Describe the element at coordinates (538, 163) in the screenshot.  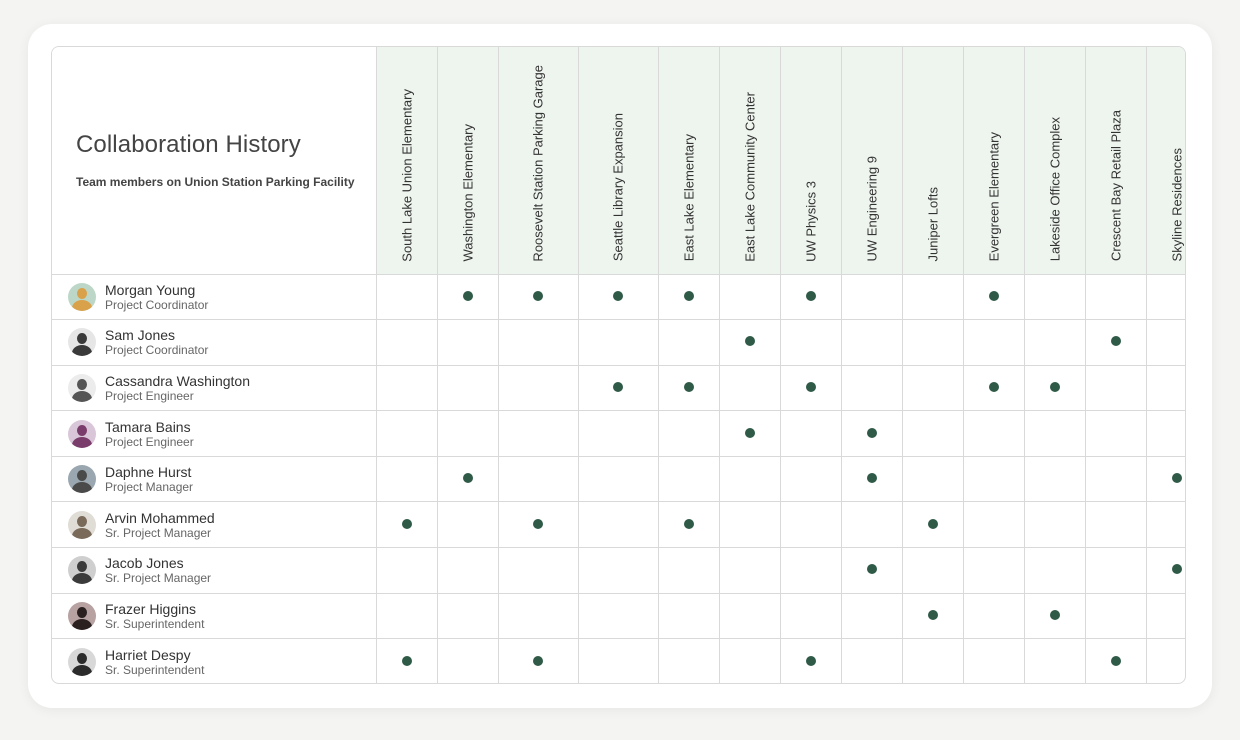
I see `project-name-label: Roosevelt Station Parking Garage` at that location.